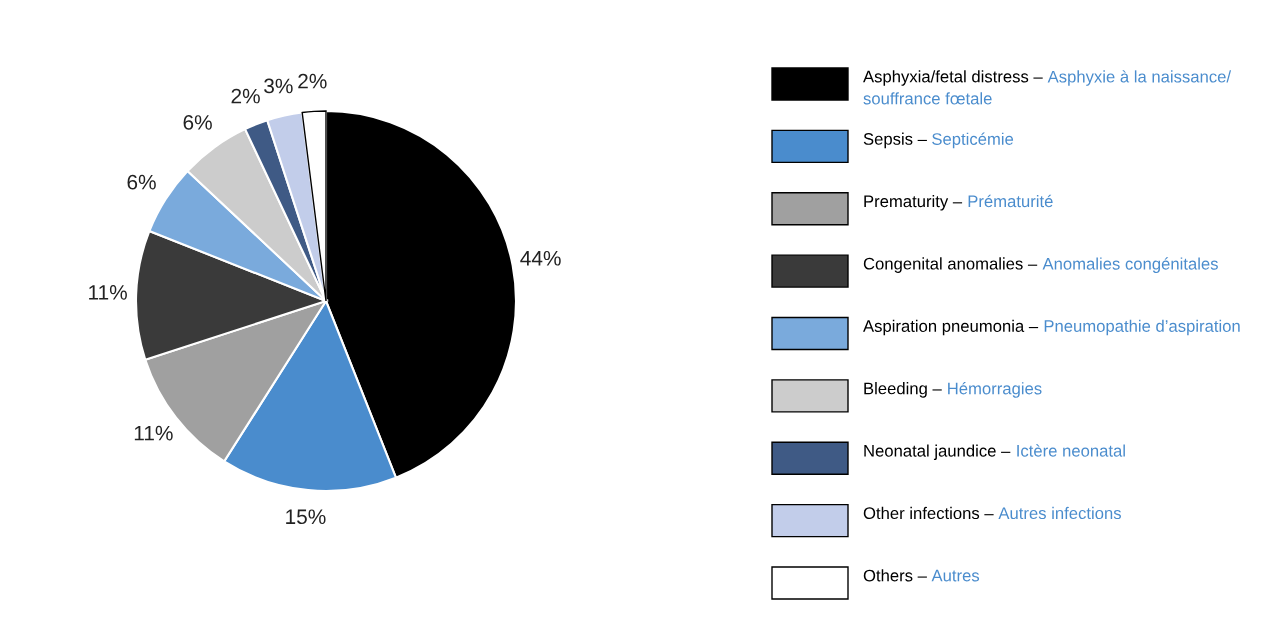  What do you see at coordinates (994, 452) in the screenshot?
I see `legend-label: Neonatal jaundice – Ictère neonatal` at bounding box center [994, 452].